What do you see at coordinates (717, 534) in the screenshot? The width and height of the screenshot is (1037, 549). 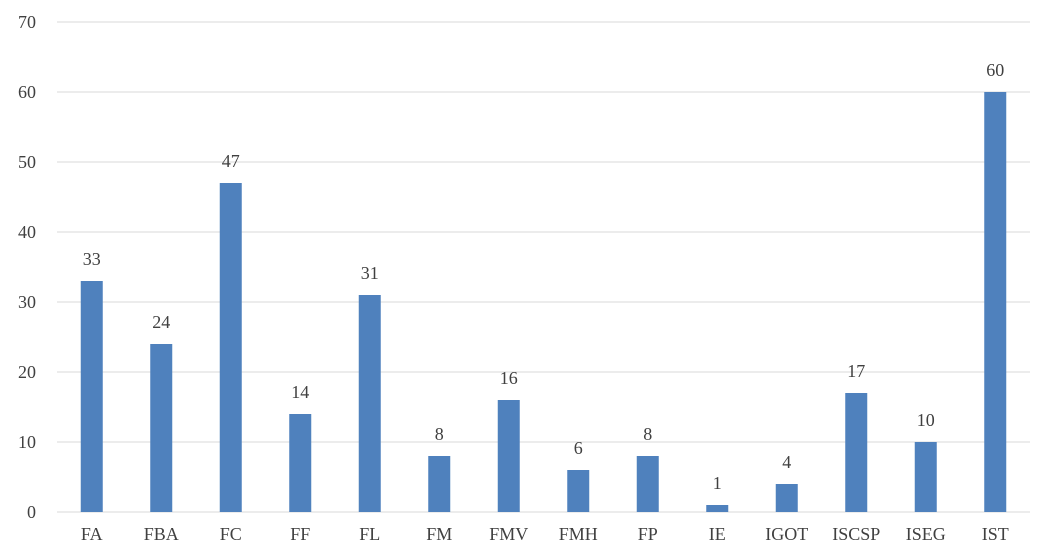 I see `x-tick-label-ie: IE` at bounding box center [717, 534].